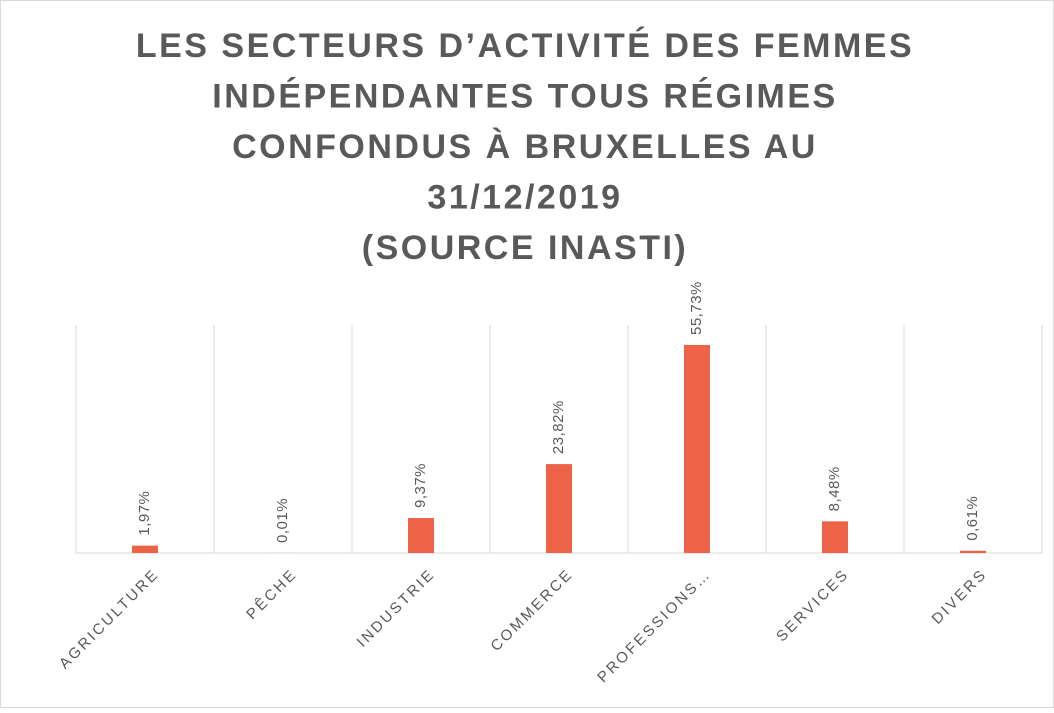  What do you see at coordinates (525, 147) in the screenshot?
I see `chart-title: CONFONDUS À BRUXELLES AU` at bounding box center [525, 147].